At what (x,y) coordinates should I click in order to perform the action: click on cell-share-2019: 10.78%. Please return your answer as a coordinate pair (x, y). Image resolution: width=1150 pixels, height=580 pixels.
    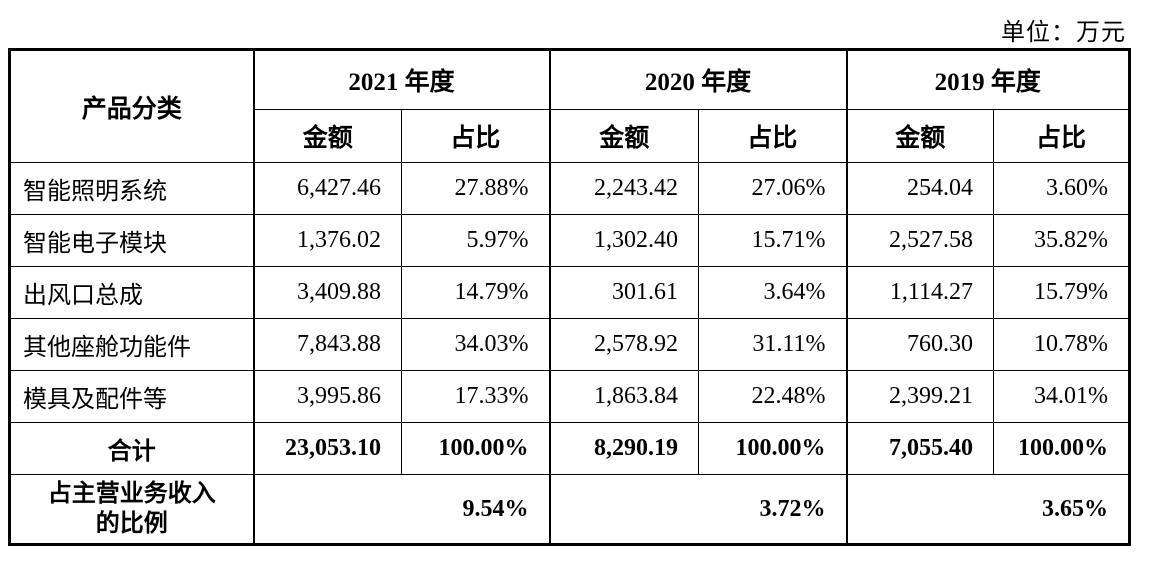
    Looking at the image, I should click on (1062, 344).